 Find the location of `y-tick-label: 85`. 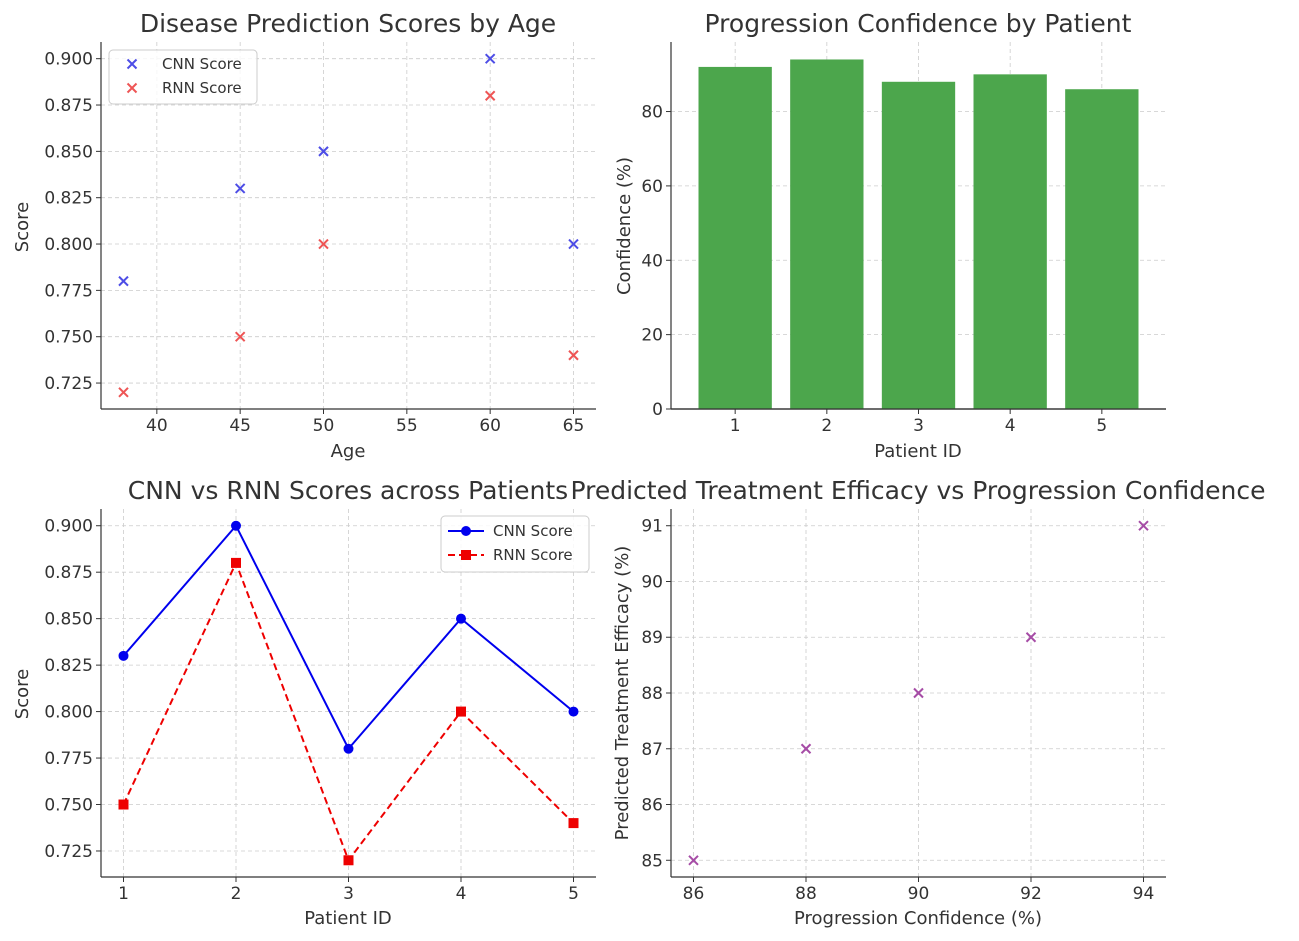

y-tick-label: 85 is located at coordinates (652, 861).